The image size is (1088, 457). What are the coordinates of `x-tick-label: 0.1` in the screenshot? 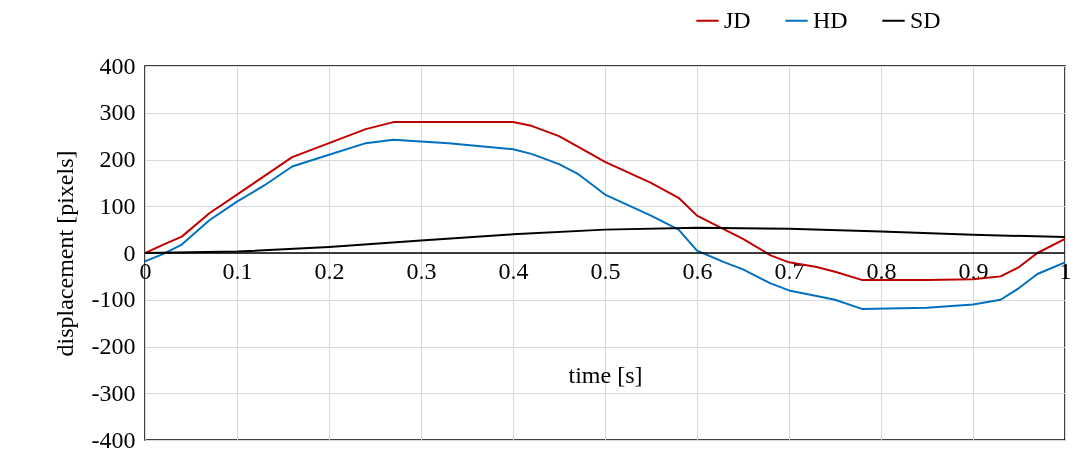 It's located at (237, 270).